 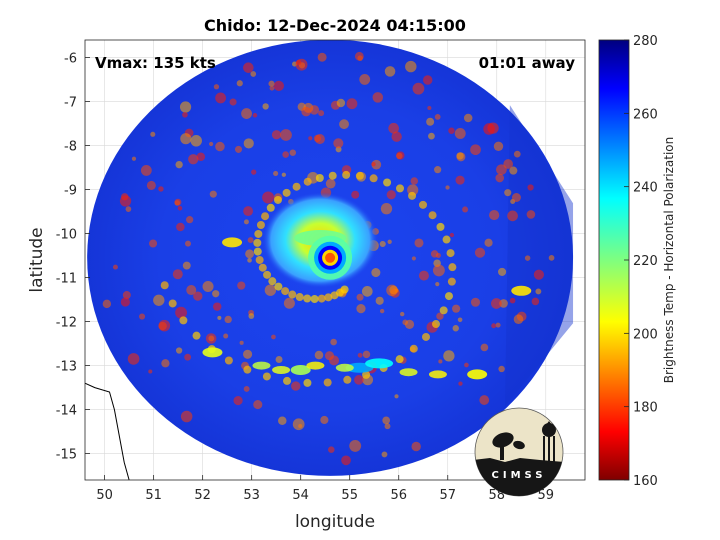 I want to click on colorbar-ticks: 160 180 200 220 240 260 280, so click(x=641, y=261).